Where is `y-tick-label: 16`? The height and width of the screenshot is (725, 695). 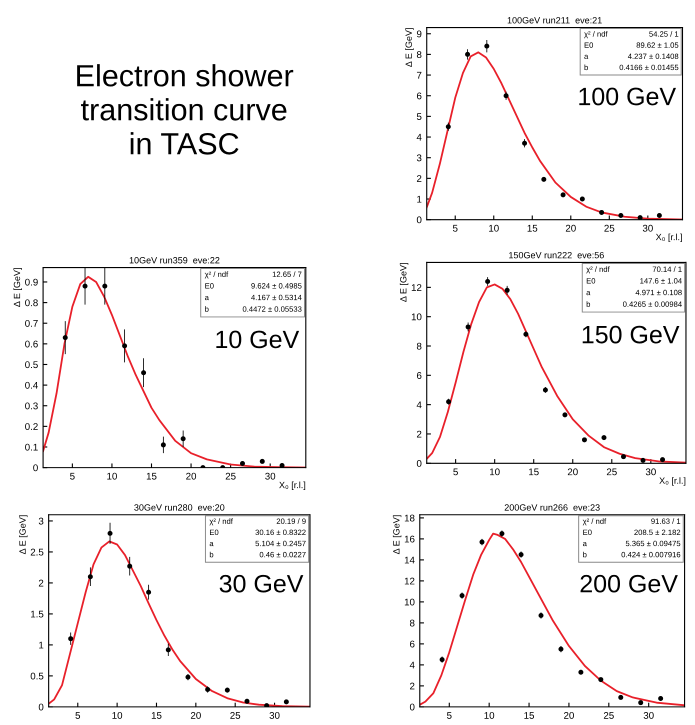 y-tick-label: 16 is located at coordinates (409, 539).